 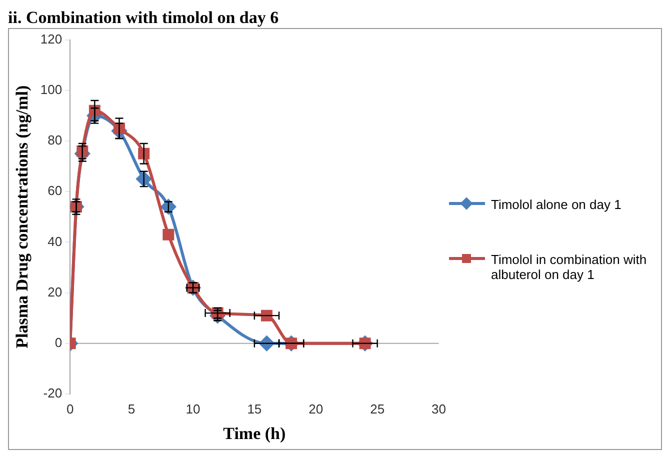 What do you see at coordinates (22, 216) in the screenshot?
I see `y-axis-title: Plasma Drug concentrations (ng/ml)` at bounding box center [22, 216].